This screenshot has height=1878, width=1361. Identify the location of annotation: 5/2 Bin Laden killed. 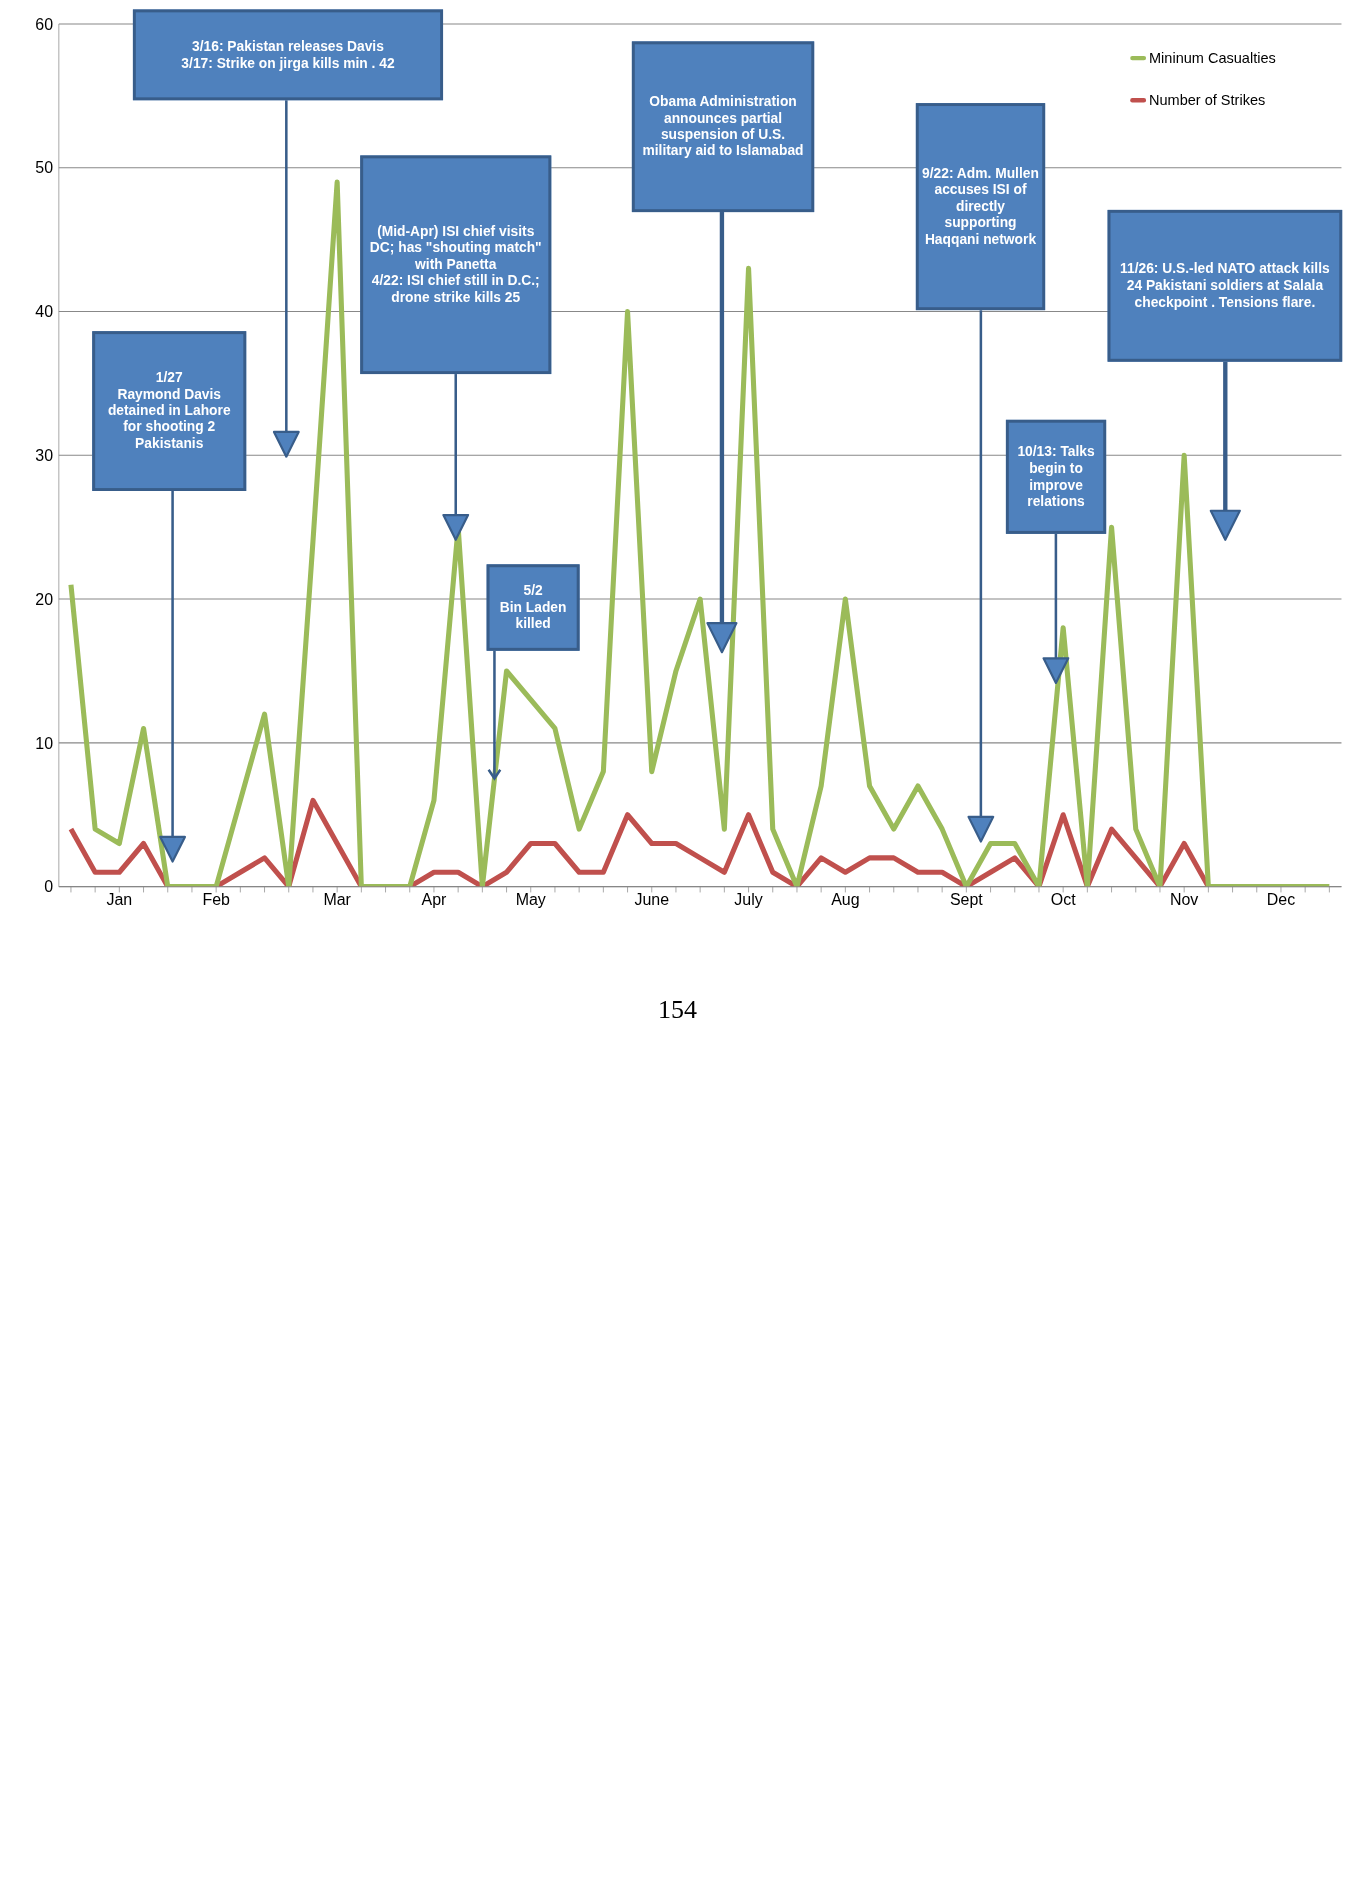
(533, 607).